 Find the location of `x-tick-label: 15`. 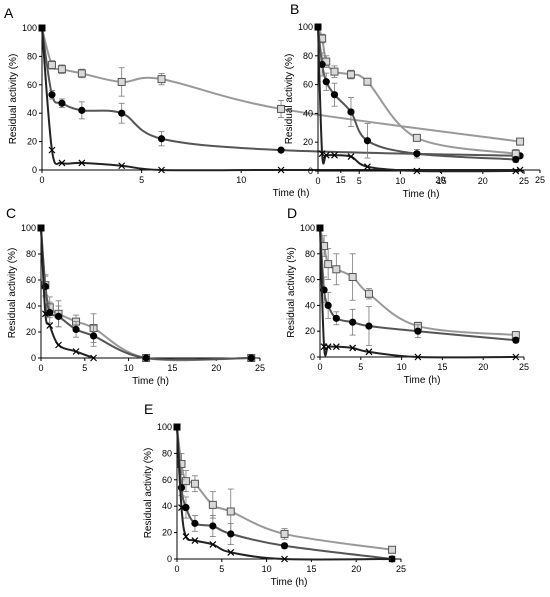

x-tick-label: 15 is located at coordinates (172, 368).